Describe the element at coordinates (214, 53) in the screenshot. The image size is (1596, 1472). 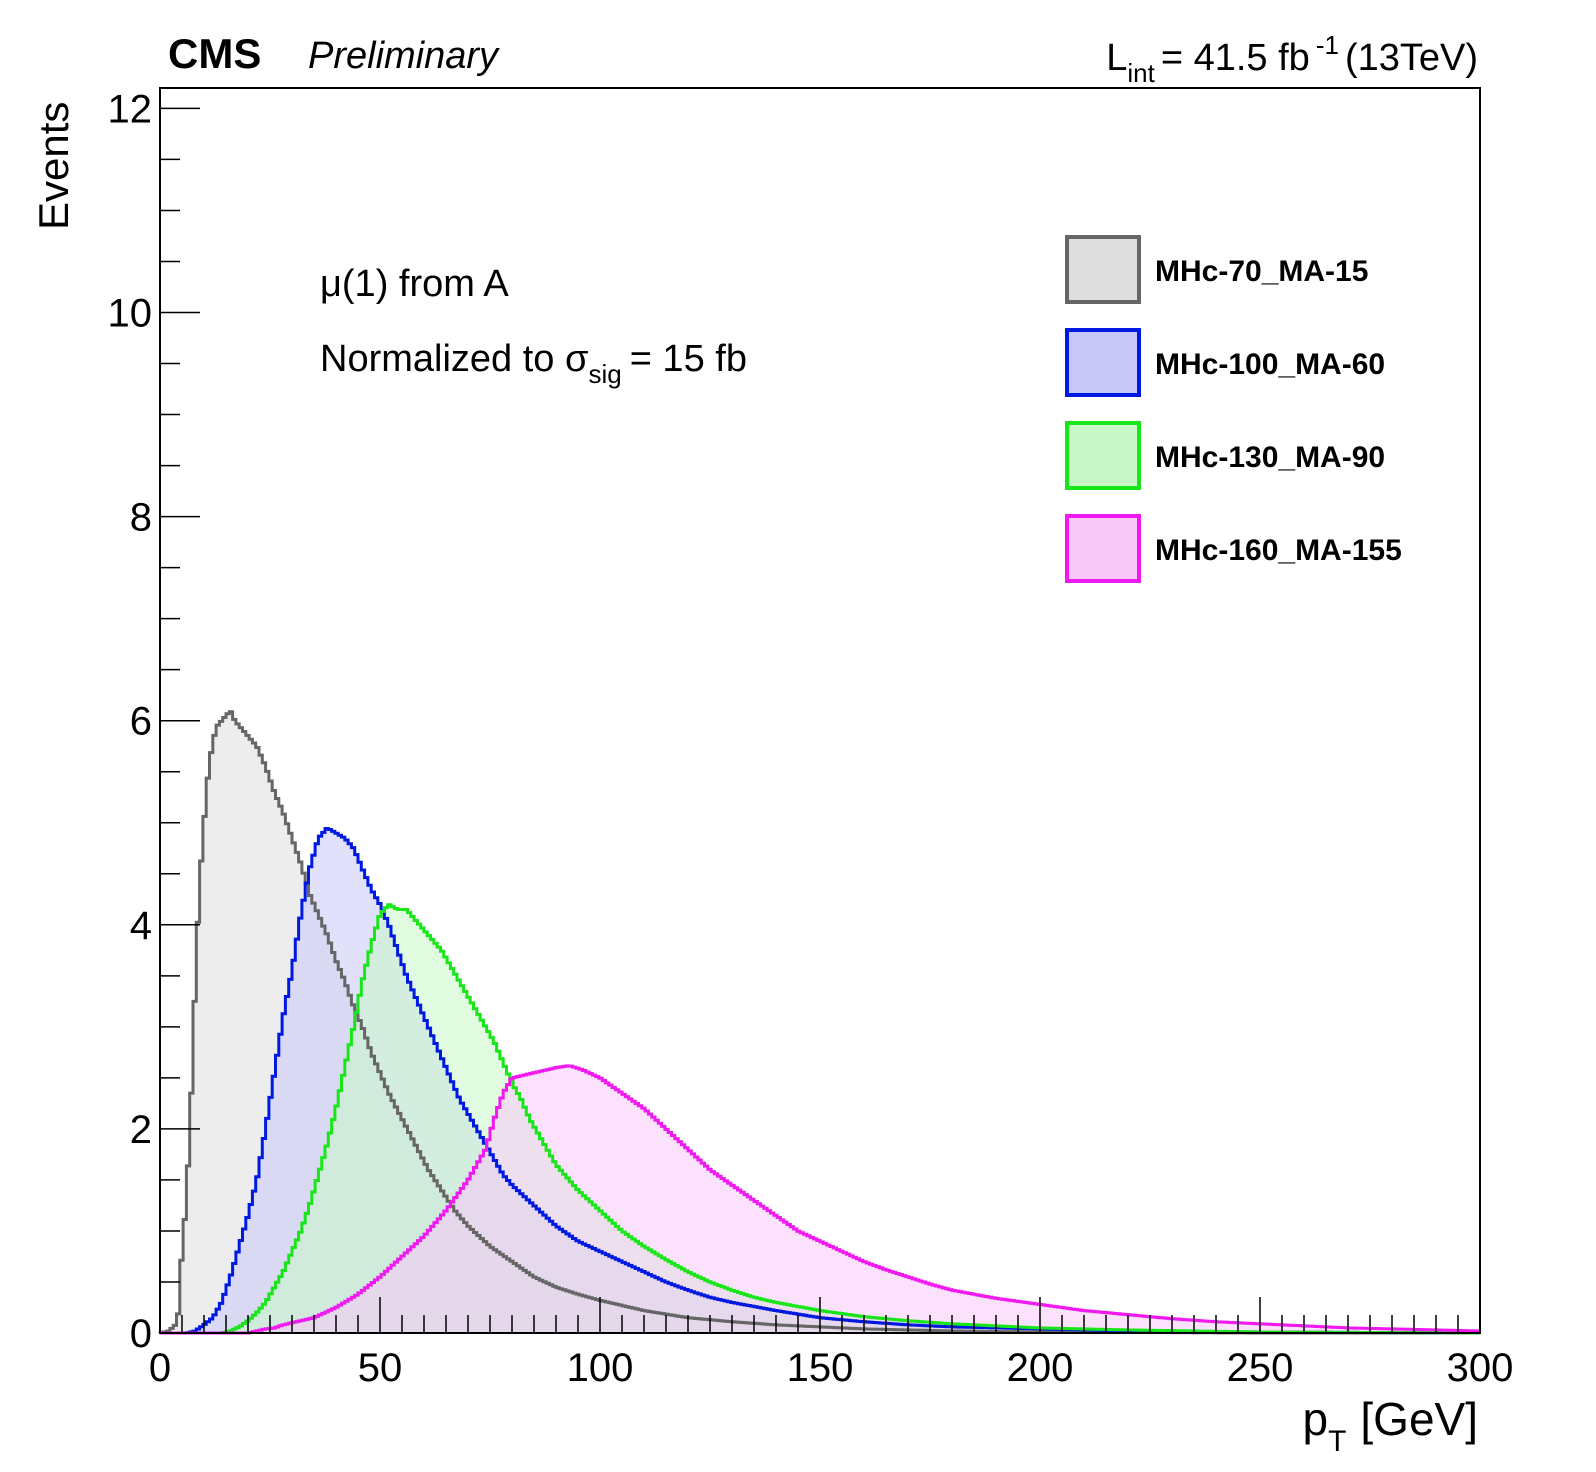
I see `cms-label: CMS` at that location.